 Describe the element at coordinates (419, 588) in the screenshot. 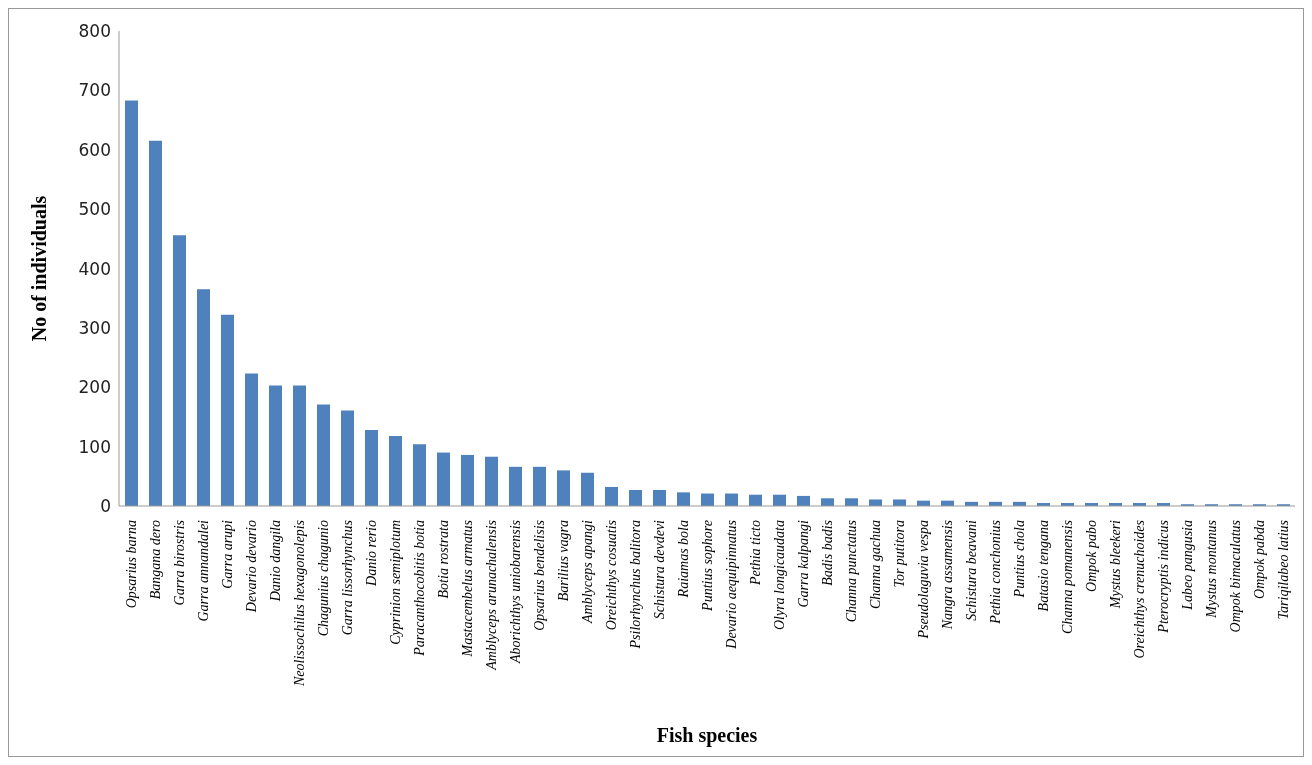

I see `x-tick-label: Paracanthocobitis botia` at that location.